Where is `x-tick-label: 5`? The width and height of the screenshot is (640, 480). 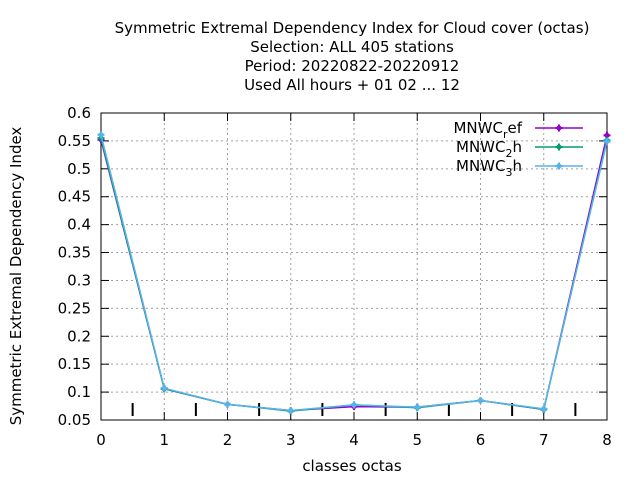
x-tick-label: 5 is located at coordinates (417, 440).